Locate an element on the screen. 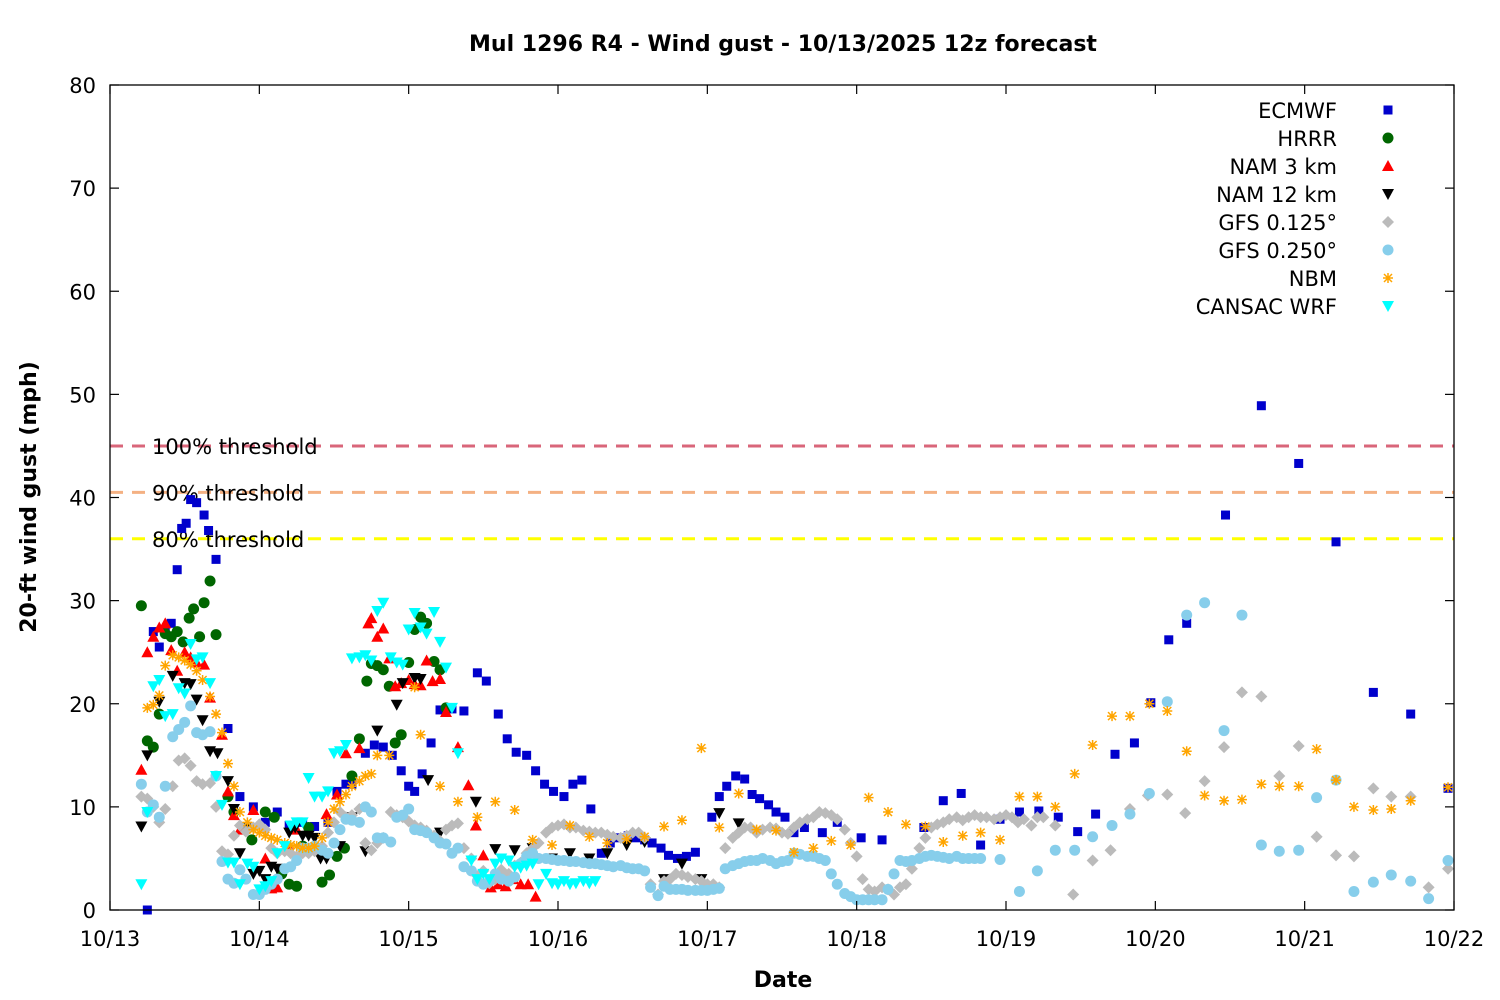  y-tick-label: 10 is located at coordinates (82, 808).